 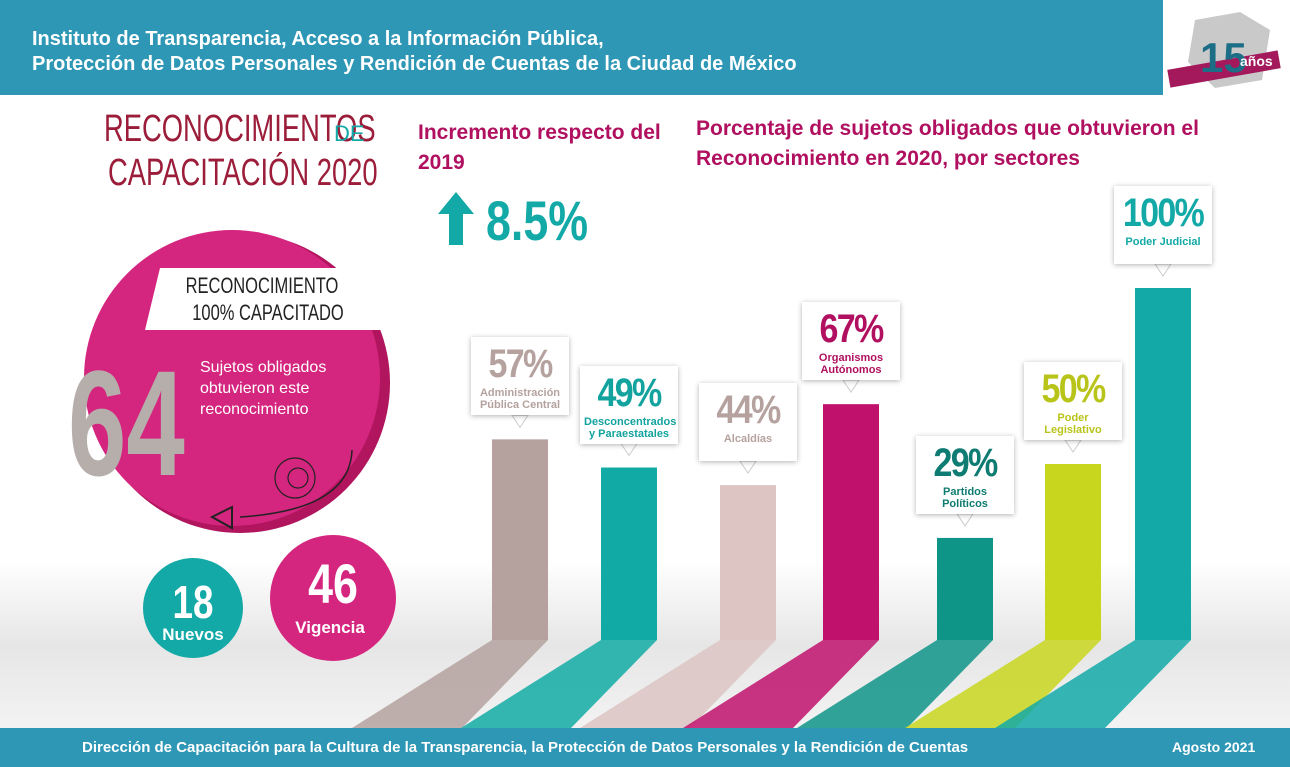 I want to click on footer-date: Agosto 2021, so click(x=1213, y=747).